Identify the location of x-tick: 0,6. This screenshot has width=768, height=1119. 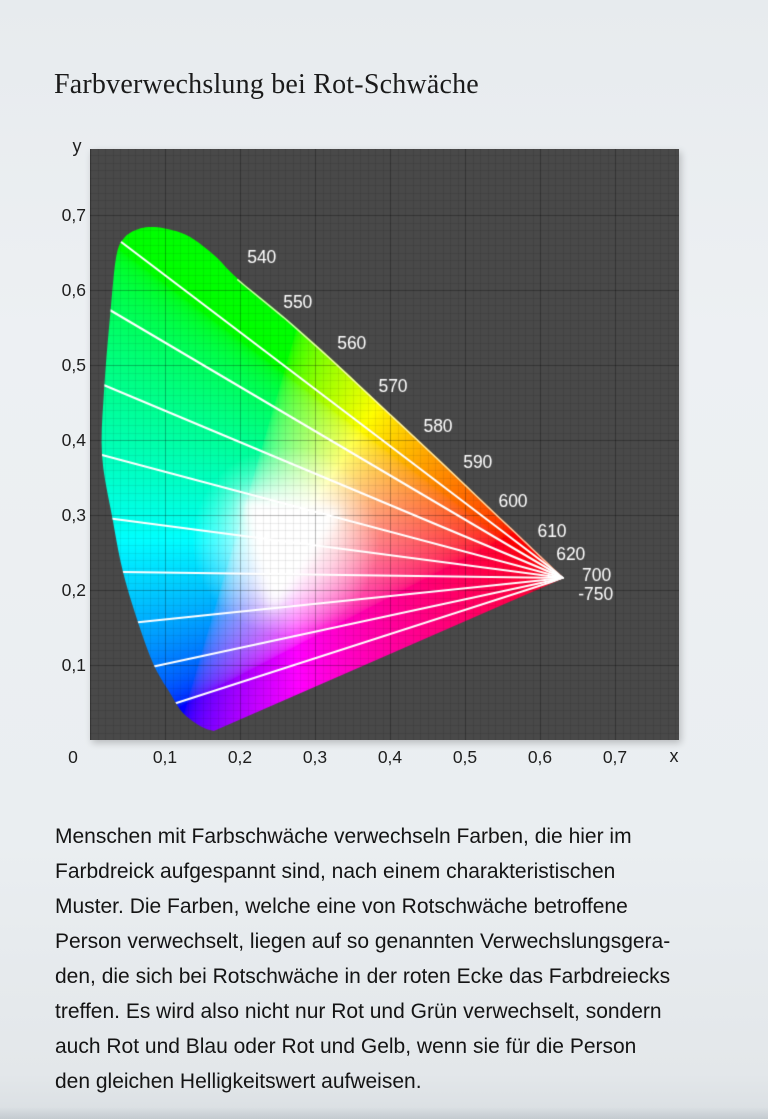
(540, 757).